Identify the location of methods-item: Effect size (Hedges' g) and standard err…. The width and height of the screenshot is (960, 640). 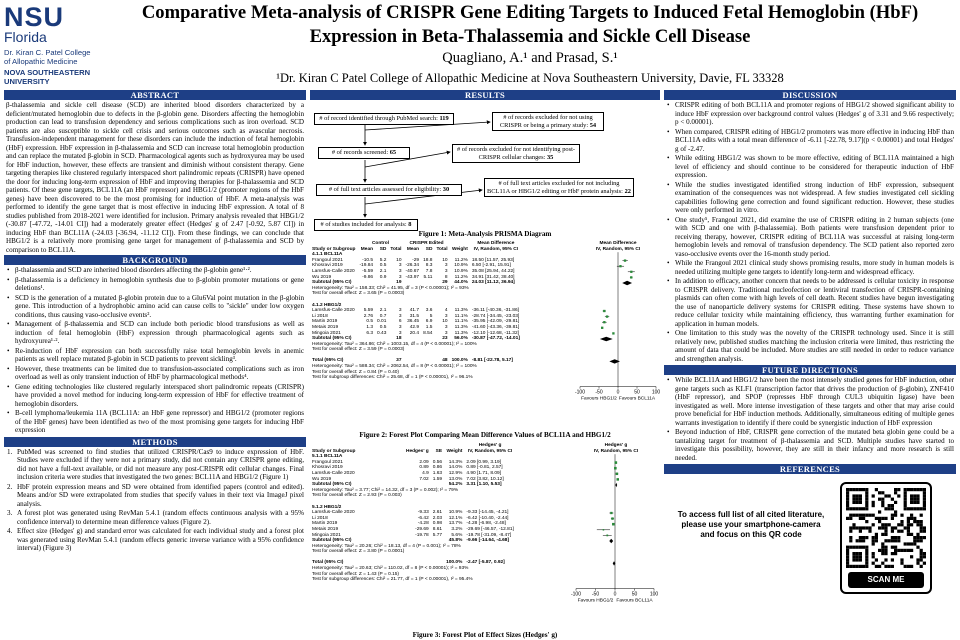
(155, 539).